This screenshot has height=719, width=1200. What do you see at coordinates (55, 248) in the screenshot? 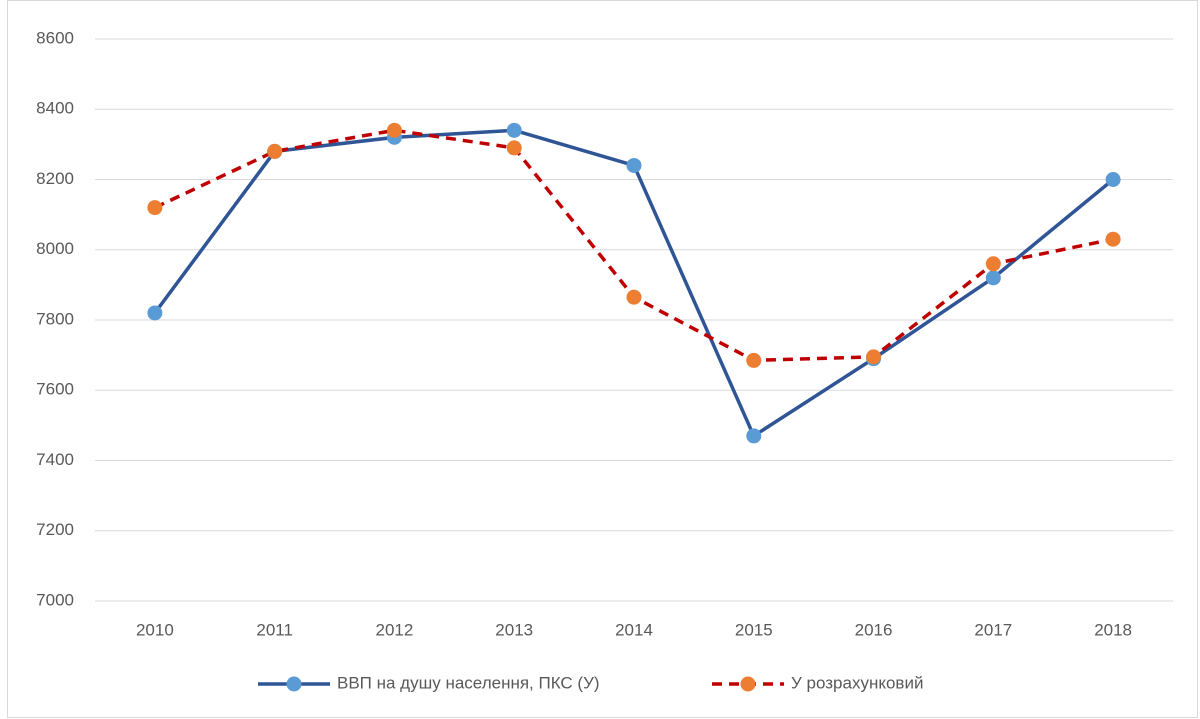
I see `y-tick-label: 8000` at bounding box center [55, 248].